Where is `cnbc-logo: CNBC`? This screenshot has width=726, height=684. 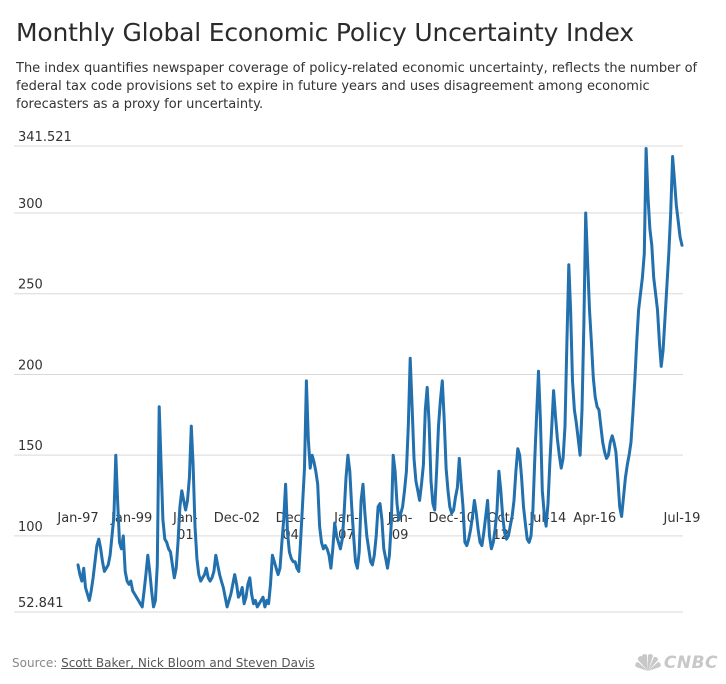 cnbc-logo: CNBC is located at coordinates (676, 663).